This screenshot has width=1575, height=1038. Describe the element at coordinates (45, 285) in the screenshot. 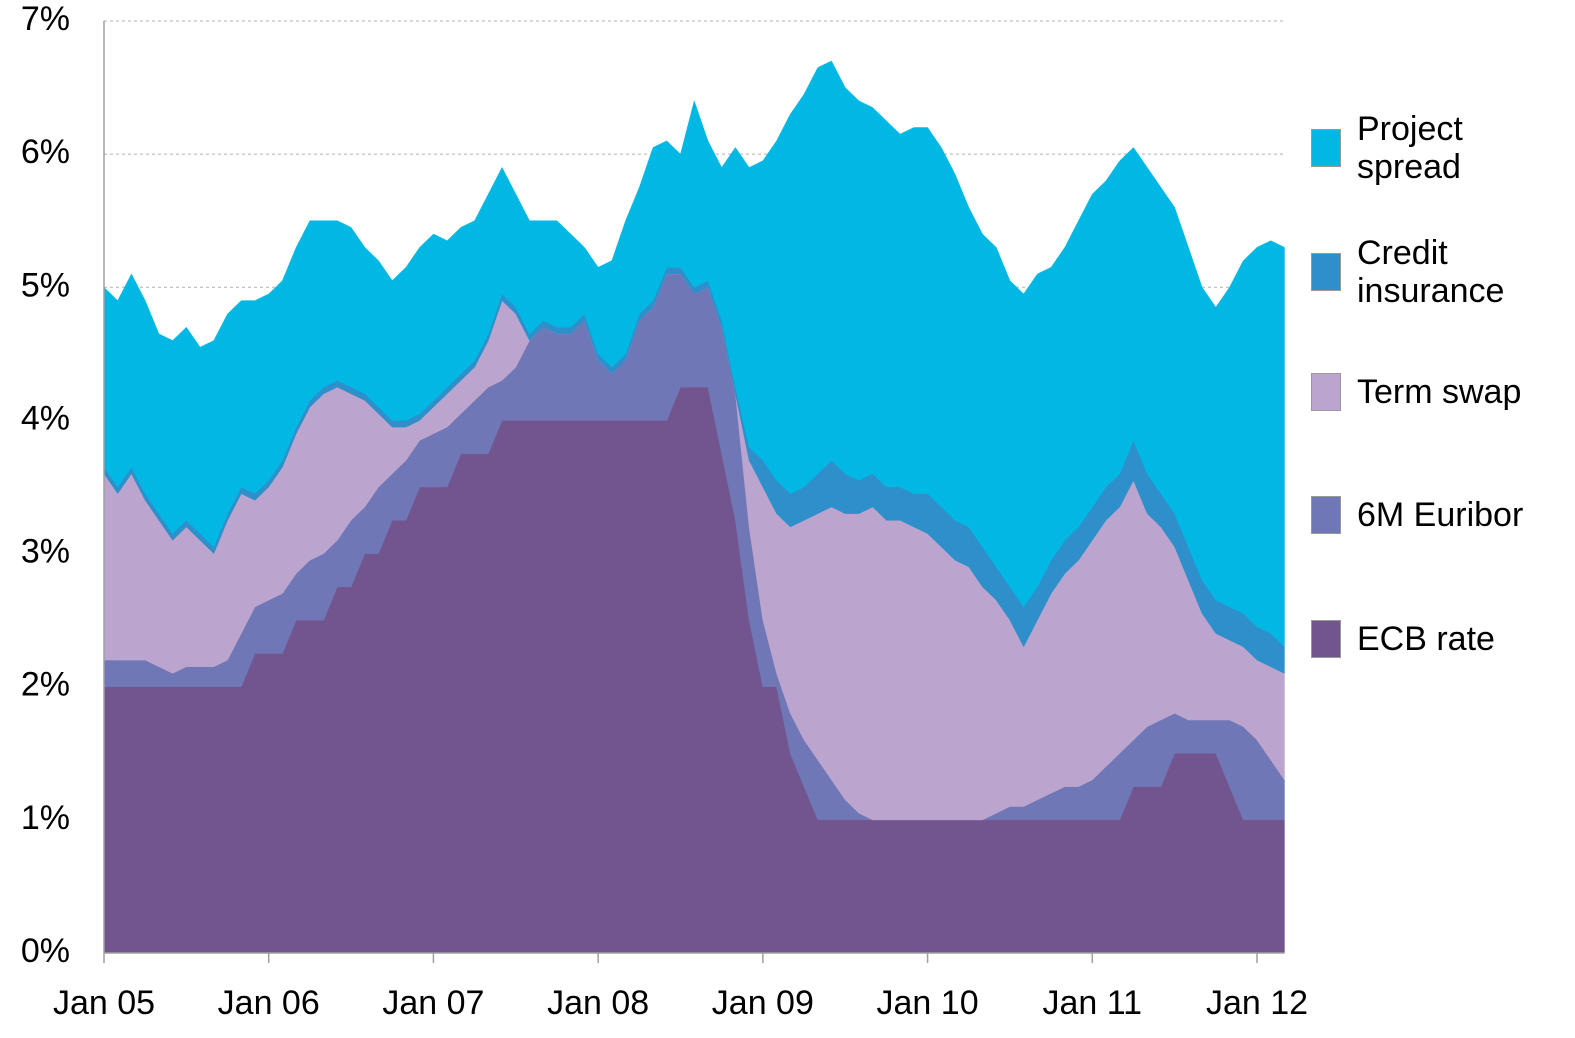

I see `y-tick-label: 5%` at that location.